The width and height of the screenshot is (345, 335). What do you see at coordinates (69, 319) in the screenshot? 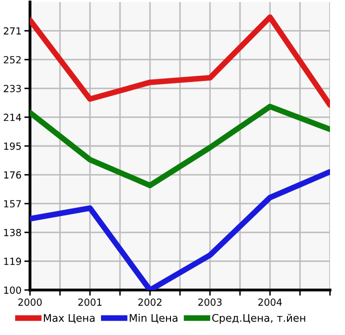
I see `legend-label: Max Цена` at bounding box center [69, 319].